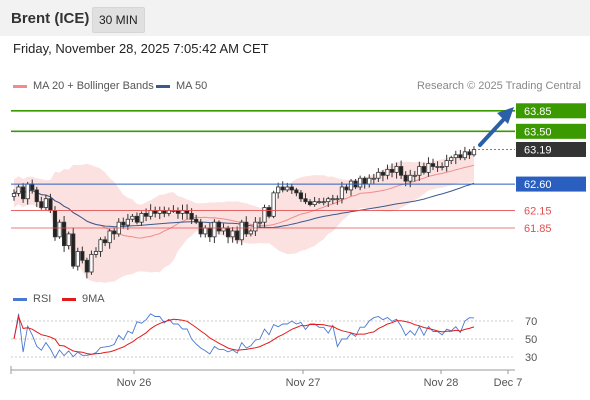 This screenshot has height=400, width=590. What do you see at coordinates (244, 336) in the screenshot?
I see `rsi-line` at bounding box center [244, 336].